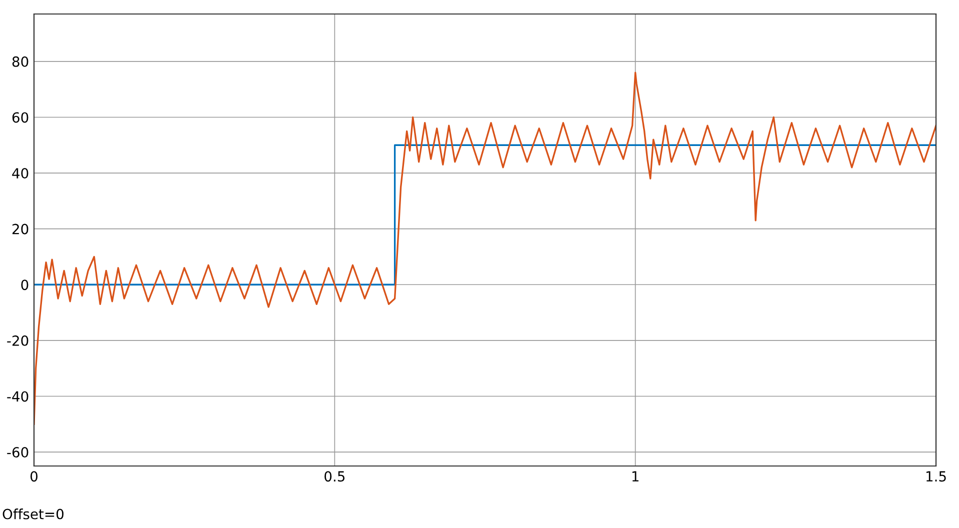  I want to click on y-tick-label: 0, so click(24, 285).